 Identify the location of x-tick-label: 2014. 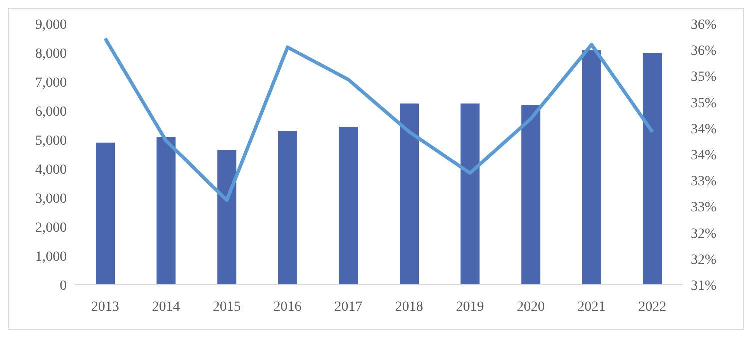
(166, 307).